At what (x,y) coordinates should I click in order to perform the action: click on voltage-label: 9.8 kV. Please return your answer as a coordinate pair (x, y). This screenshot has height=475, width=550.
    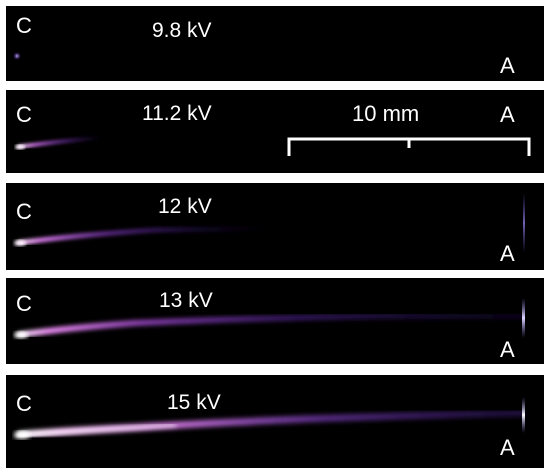
    Looking at the image, I should click on (182, 30).